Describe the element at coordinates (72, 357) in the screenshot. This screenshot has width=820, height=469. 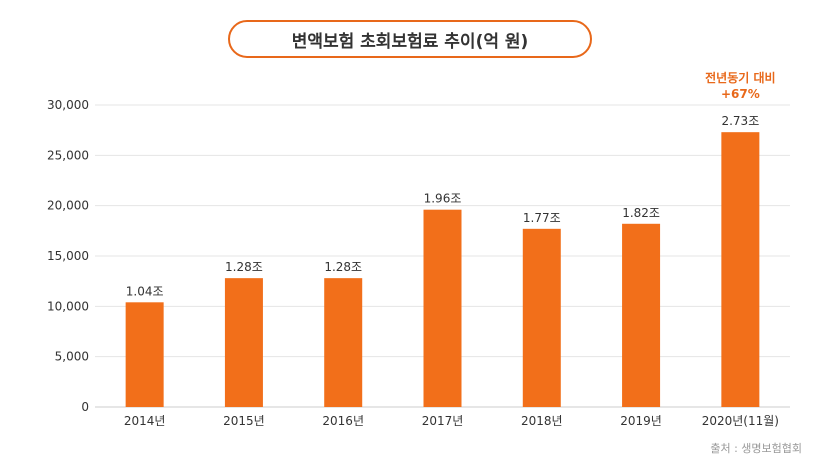
I see `y-tick-label: 5,000` at that location.